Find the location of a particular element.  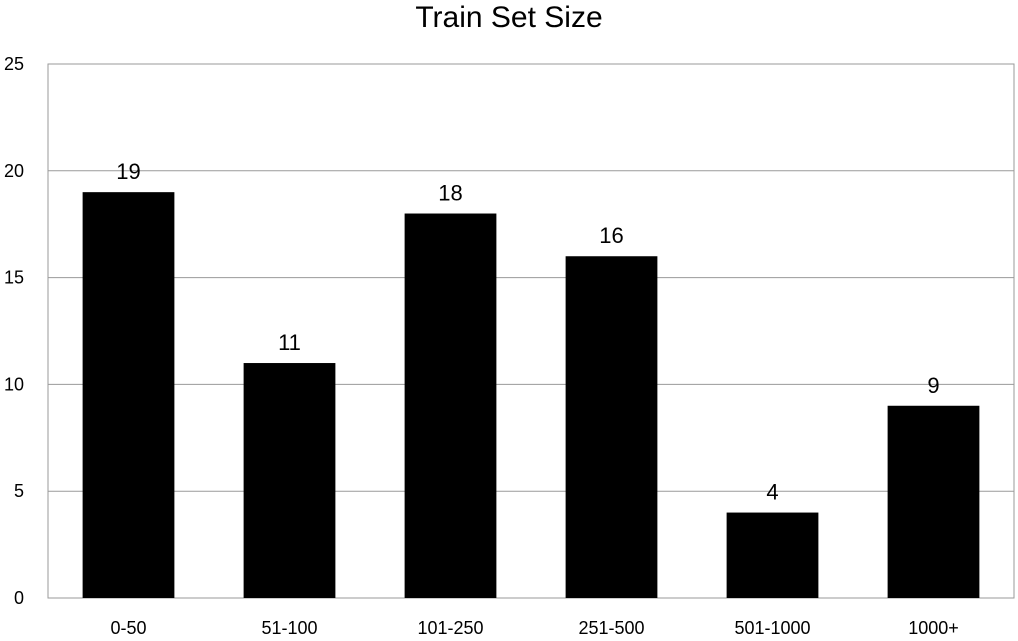

data-label: 11 is located at coordinates (289, 342).